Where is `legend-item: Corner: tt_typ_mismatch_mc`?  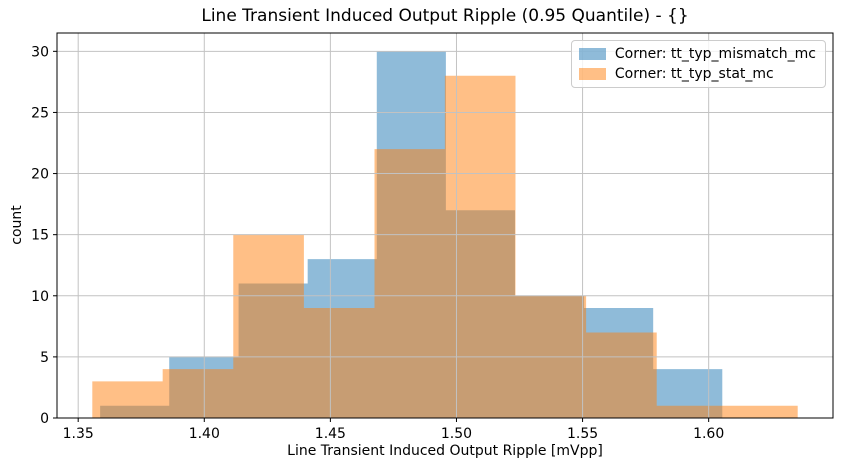
legend-item: Corner: tt_typ_mismatch_mc is located at coordinates (697, 54).